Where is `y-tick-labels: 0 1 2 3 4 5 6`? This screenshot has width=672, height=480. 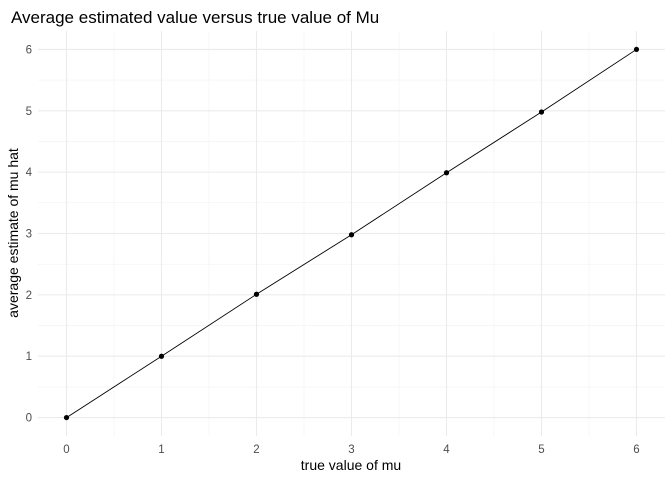
y-tick-labels: 0 1 2 3 4 5 6 is located at coordinates (29, 234).